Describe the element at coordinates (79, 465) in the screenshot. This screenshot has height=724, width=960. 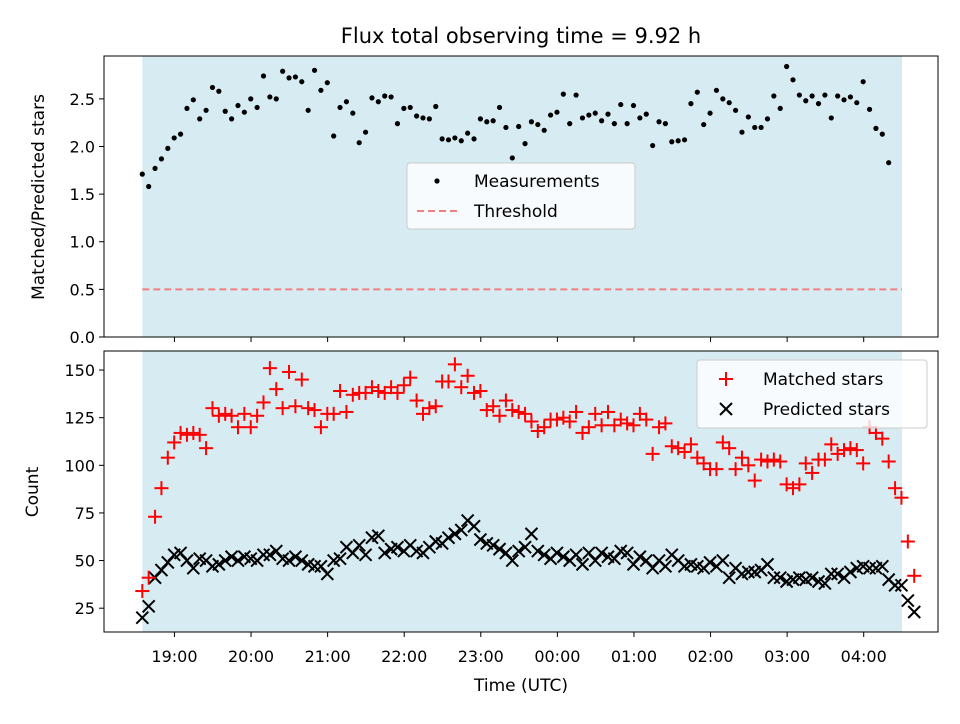
I see `y-tick-label: 100` at that location.